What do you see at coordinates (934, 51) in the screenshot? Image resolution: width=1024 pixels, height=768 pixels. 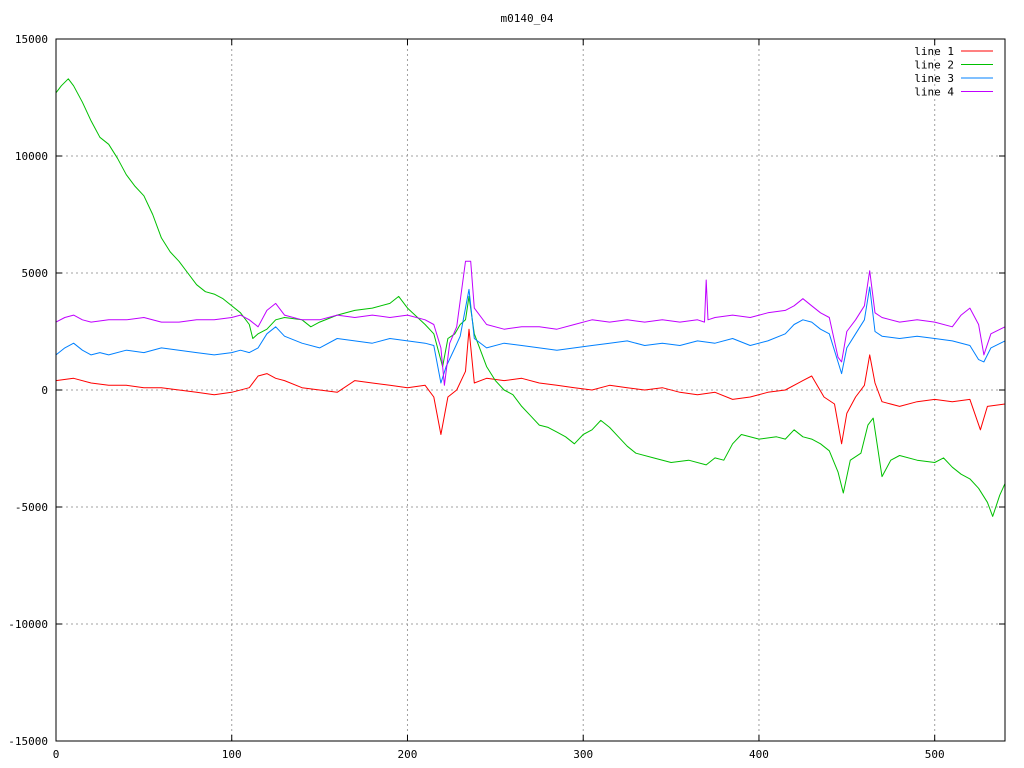 I see `legend-label-1: line 1` at bounding box center [934, 51].